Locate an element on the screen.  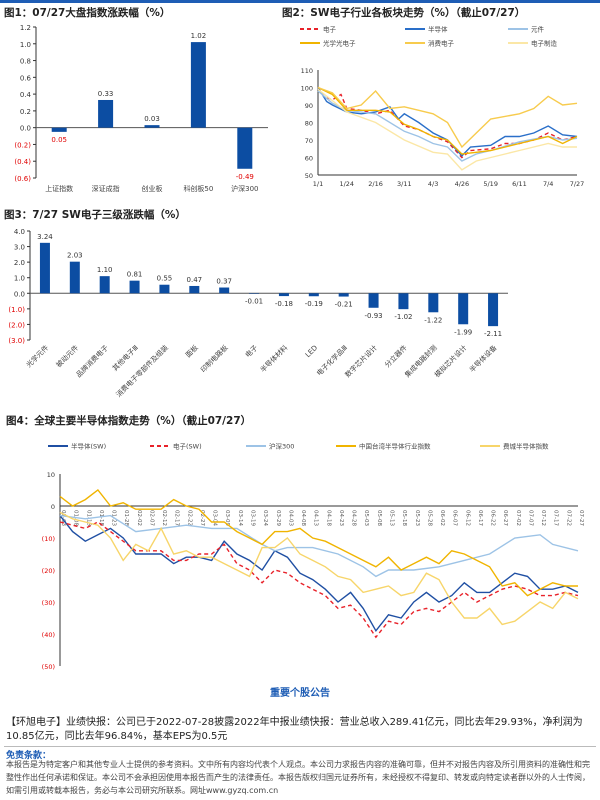
fig3-category-label: 其他电子Ⅲ is located at coordinates (125, 358).